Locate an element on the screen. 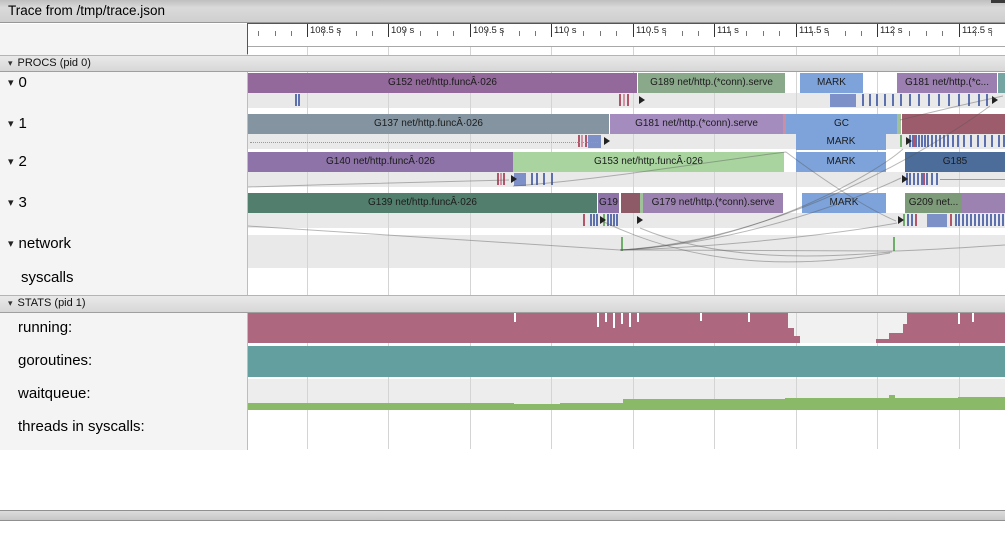 Image resolution: width=1005 pixels, height=533 pixels. trace-span: G152 net/http.funcÂ·026 is located at coordinates (442, 83).